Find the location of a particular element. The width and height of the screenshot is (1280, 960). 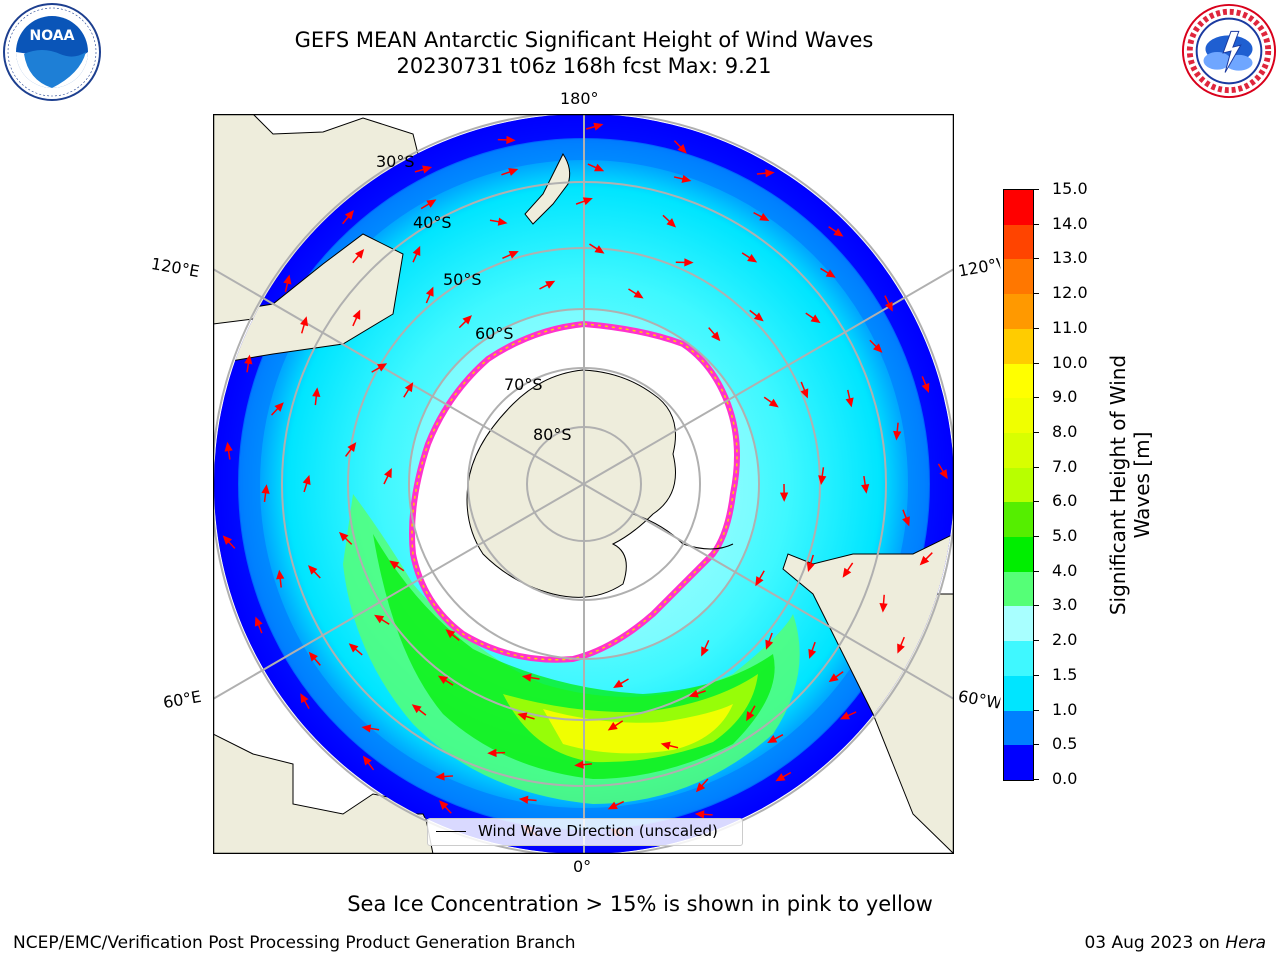

colorbar-tick-label: 1.5 is located at coordinates (1065, 674).